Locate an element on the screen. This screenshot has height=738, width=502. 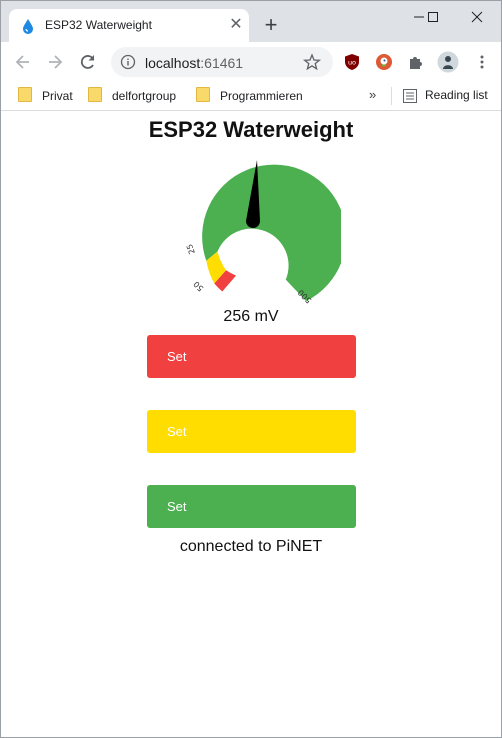
address-text: localhost:61461 is located at coordinates (194, 63).